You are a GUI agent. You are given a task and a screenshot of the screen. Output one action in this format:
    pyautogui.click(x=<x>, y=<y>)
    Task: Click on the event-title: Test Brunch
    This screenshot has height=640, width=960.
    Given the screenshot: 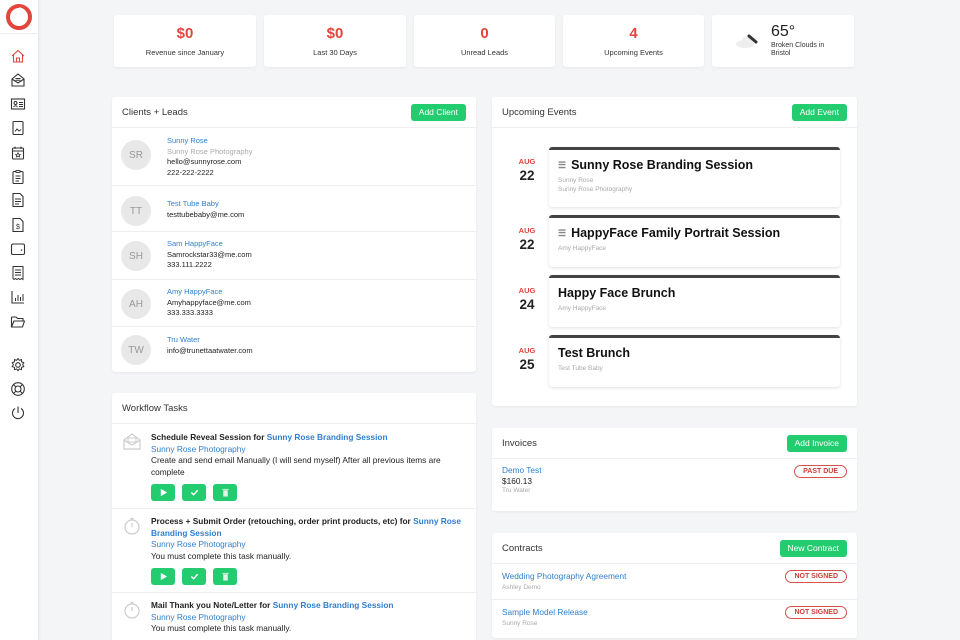 What is the action you would take?
    pyautogui.click(x=594, y=353)
    